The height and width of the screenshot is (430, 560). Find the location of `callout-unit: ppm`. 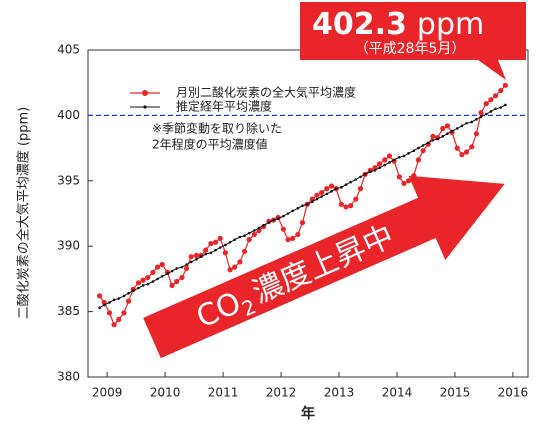

callout-unit: ppm is located at coordinates (450, 24).